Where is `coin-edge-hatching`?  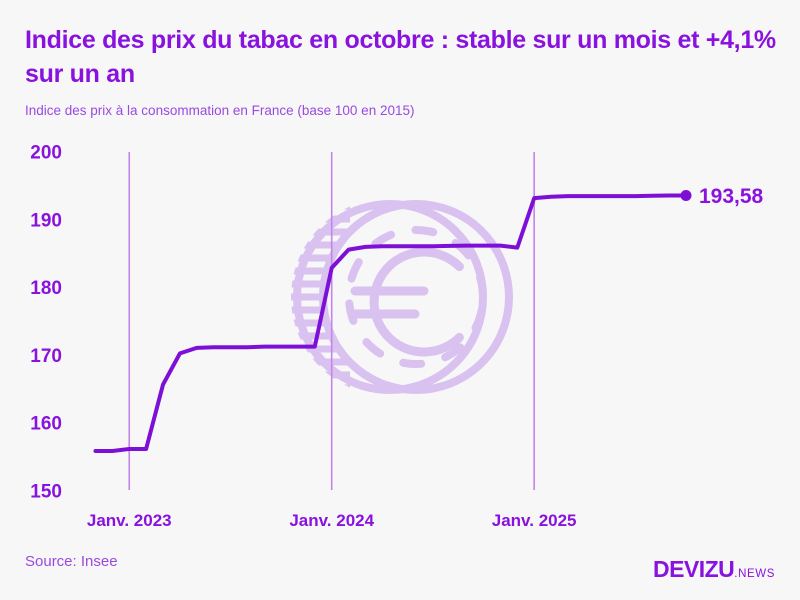
coin-edge-hatching is located at coordinates (315, 297).